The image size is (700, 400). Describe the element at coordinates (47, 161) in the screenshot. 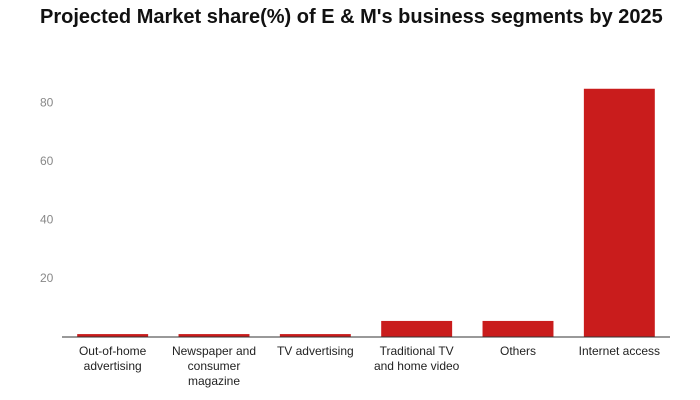

I see `y-tick-label: 60` at that location.